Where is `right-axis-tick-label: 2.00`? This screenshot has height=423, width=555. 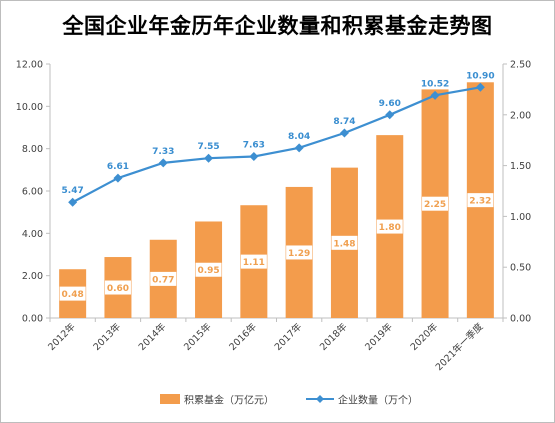 right-axis-tick-label: 2.00 is located at coordinates (520, 115).